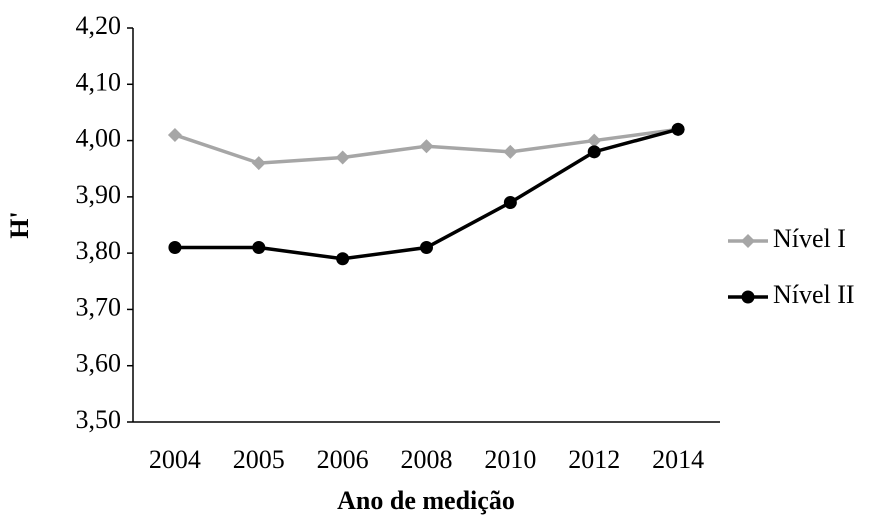 The width and height of the screenshot is (887, 519). I want to click on x-axis-label: Ano de medição, so click(426, 500).